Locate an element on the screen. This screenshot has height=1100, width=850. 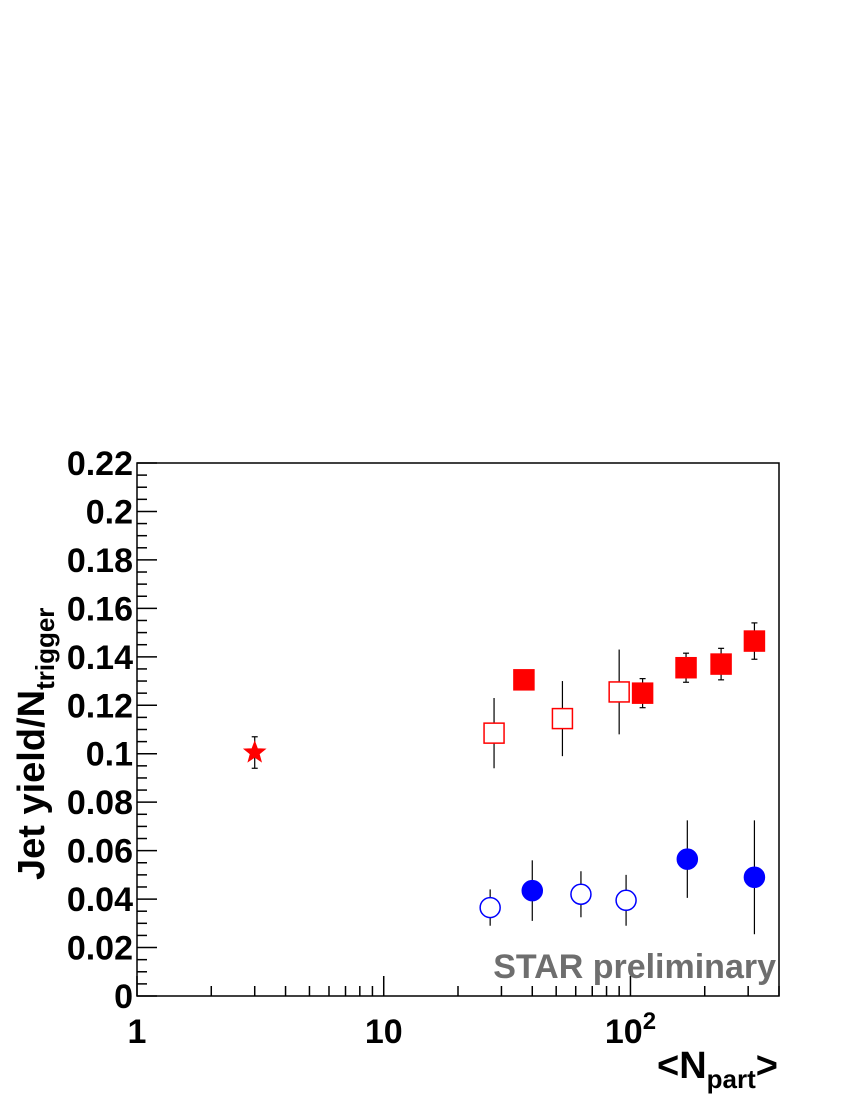
watermark-label: STAR preliminary is located at coordinates (634, 967).